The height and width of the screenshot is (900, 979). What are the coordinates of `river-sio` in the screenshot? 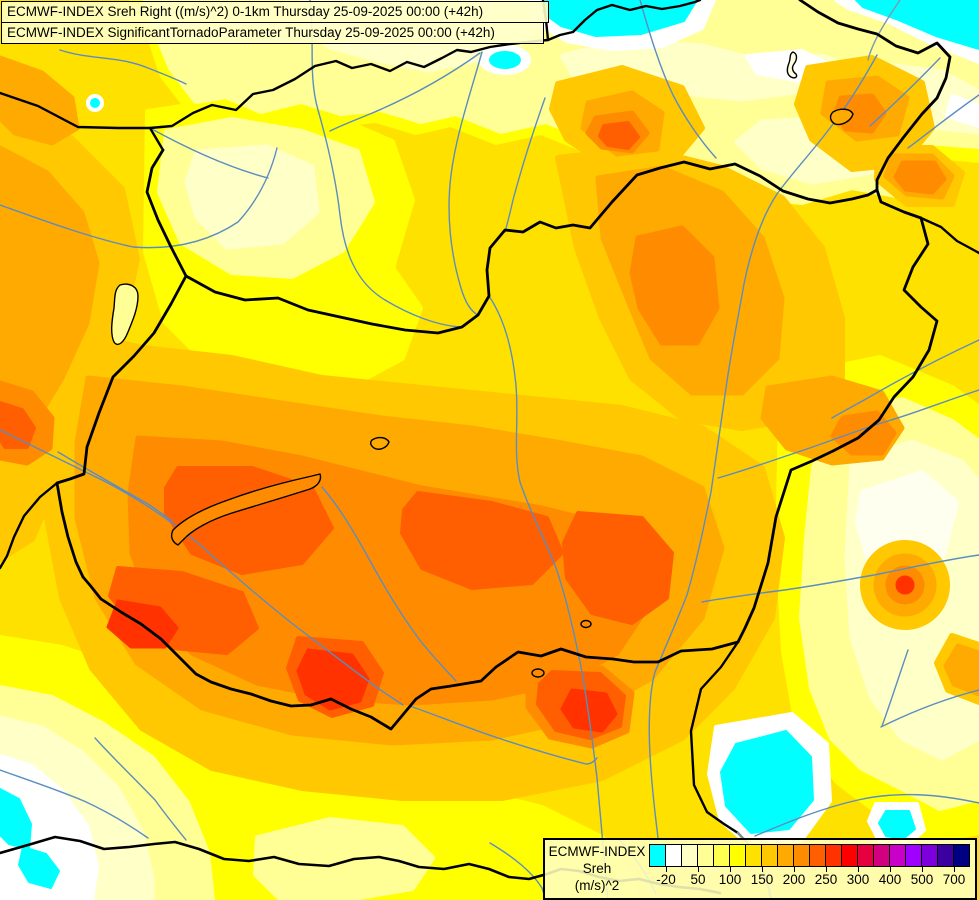 It's located at (389, 584).